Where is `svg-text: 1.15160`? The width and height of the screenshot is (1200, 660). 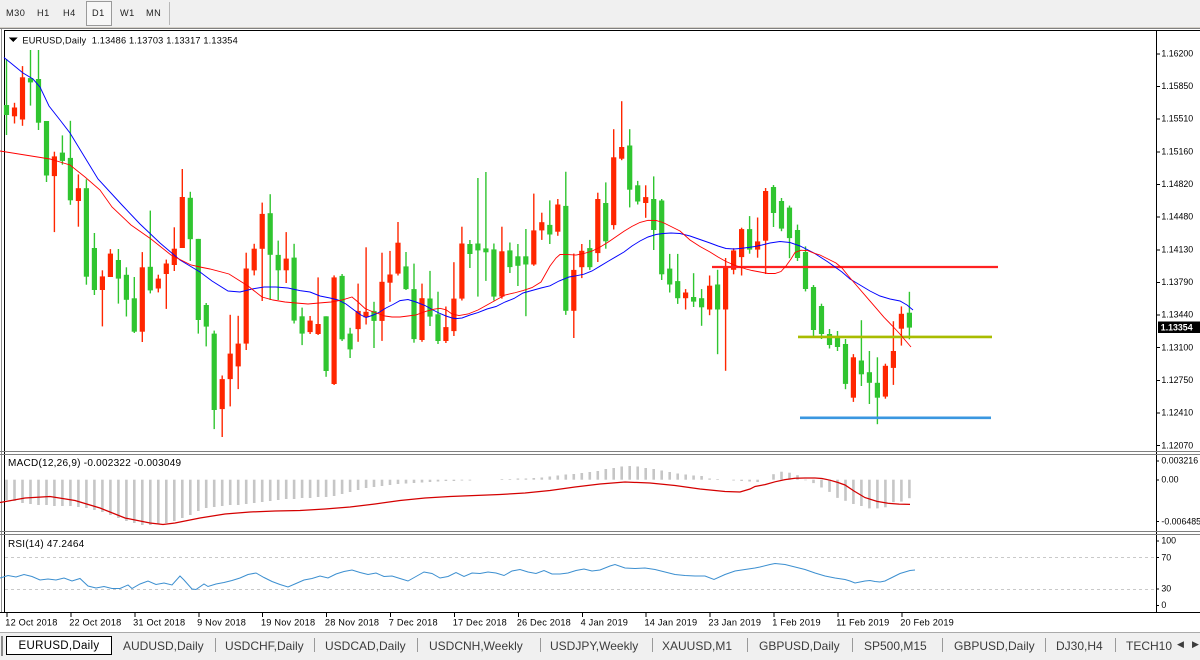
svg-text: 1.15160 is located at coordinates (1177, 151).